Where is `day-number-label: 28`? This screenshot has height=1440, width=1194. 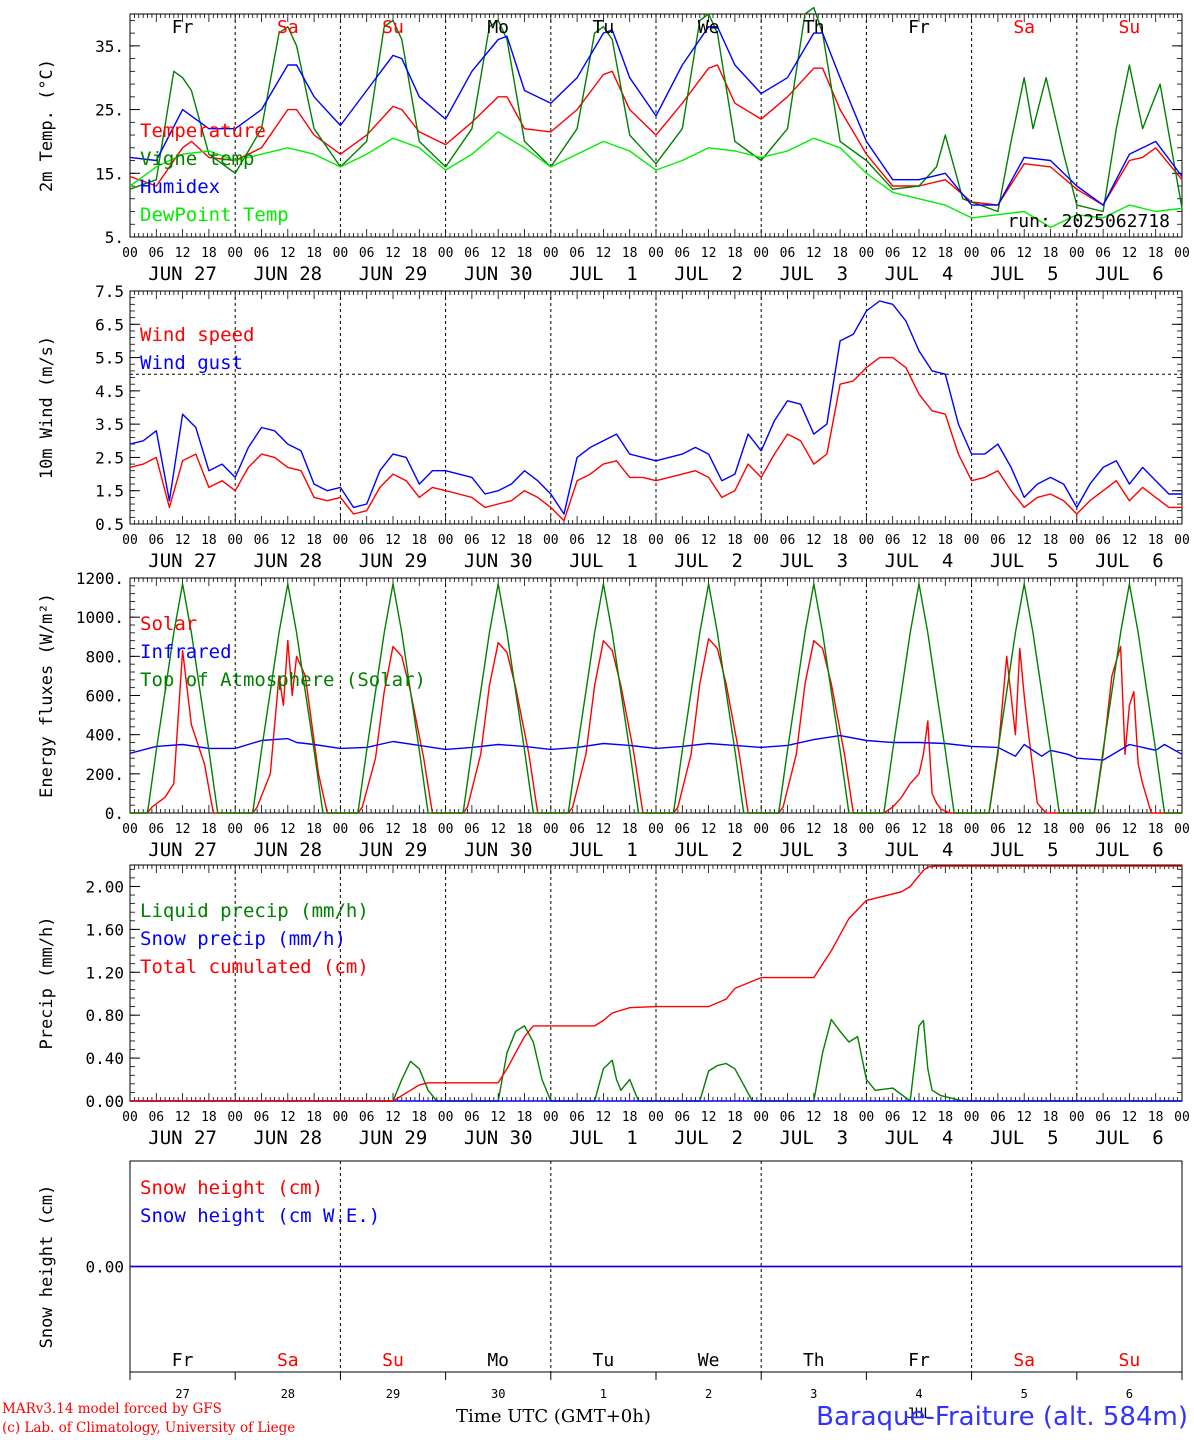 day-number-label: 28 is located at coordinates (288, 1394).